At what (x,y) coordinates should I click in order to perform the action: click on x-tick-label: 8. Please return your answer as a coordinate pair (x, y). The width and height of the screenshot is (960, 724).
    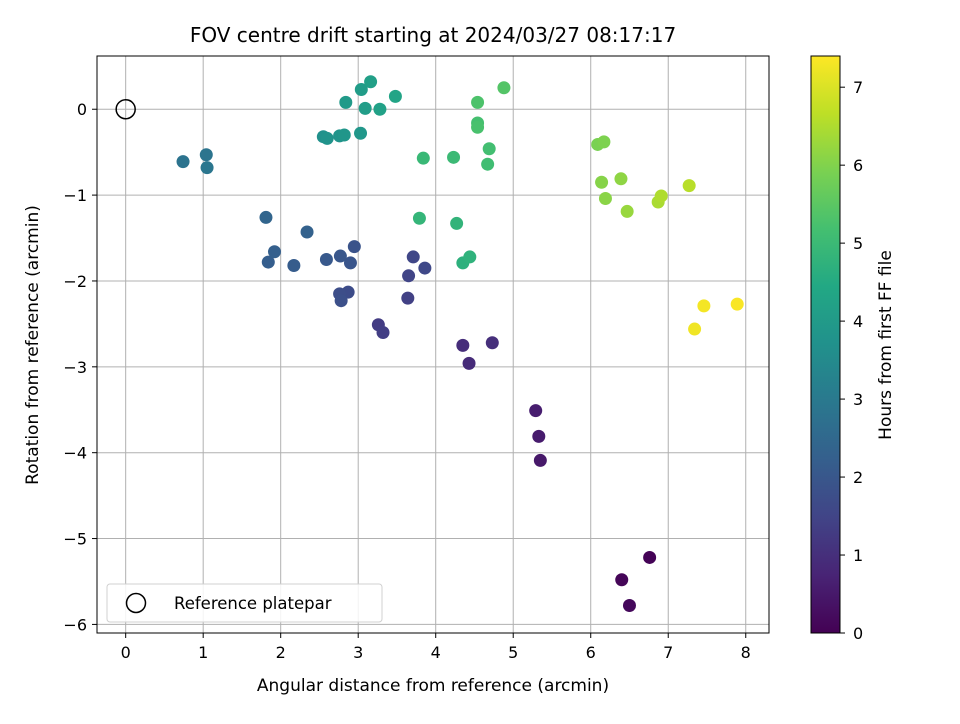
    Looking at the image, I should click on (746, 652).